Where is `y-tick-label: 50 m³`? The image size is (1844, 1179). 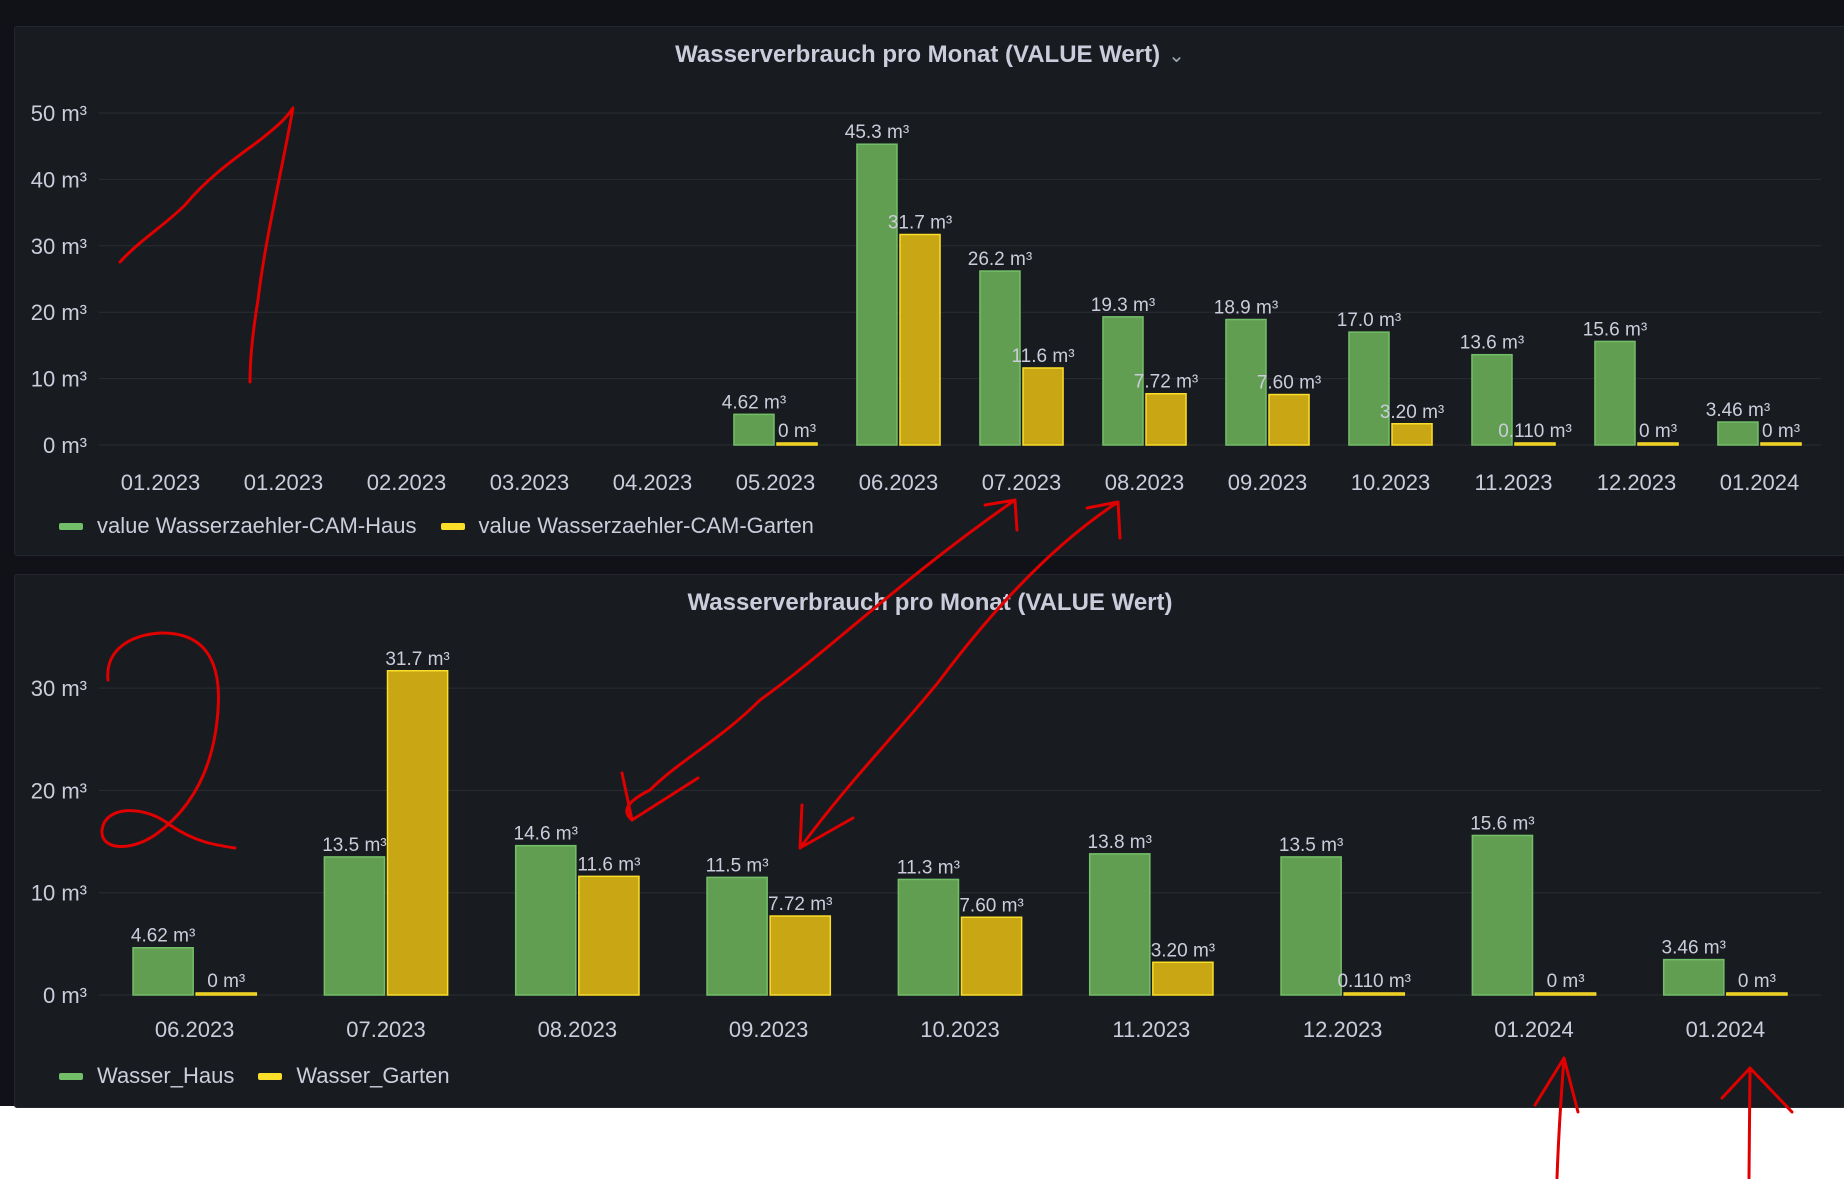
y-tick-label: 50 m³ is located at coordinates (59, 113).